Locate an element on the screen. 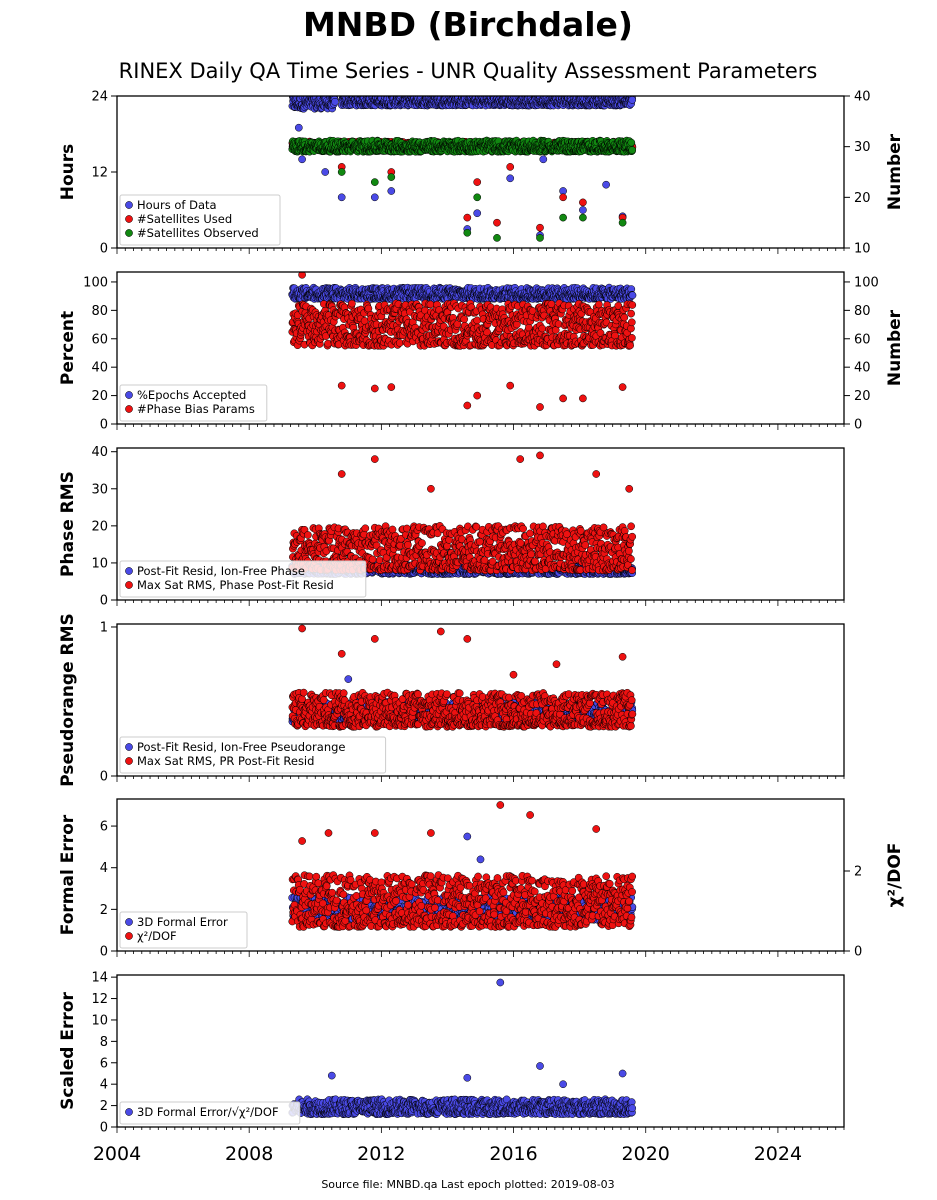  legend-label: Hours of Data is located at coordinates (177, 205).